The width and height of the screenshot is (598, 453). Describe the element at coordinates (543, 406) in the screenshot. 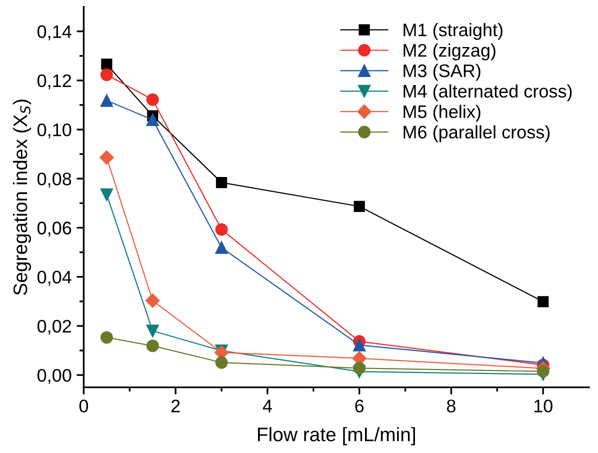

I see `x-tick-label: 10` at that location.